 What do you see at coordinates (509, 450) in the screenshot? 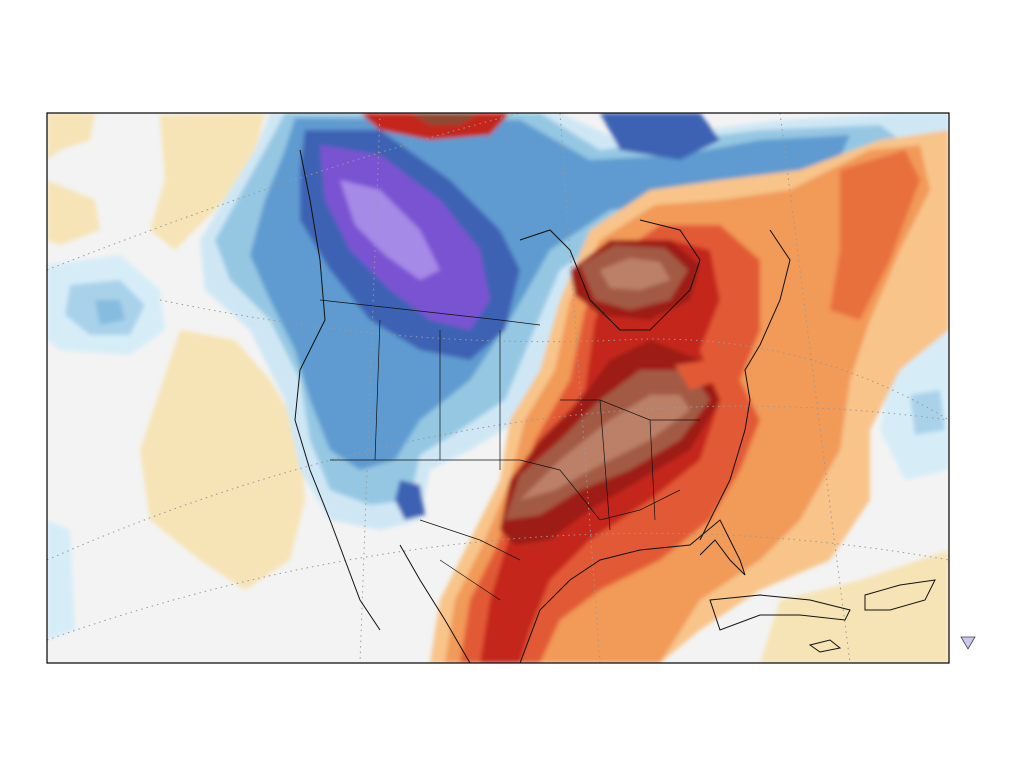
I see `borders` at bounding box center [509, 450].